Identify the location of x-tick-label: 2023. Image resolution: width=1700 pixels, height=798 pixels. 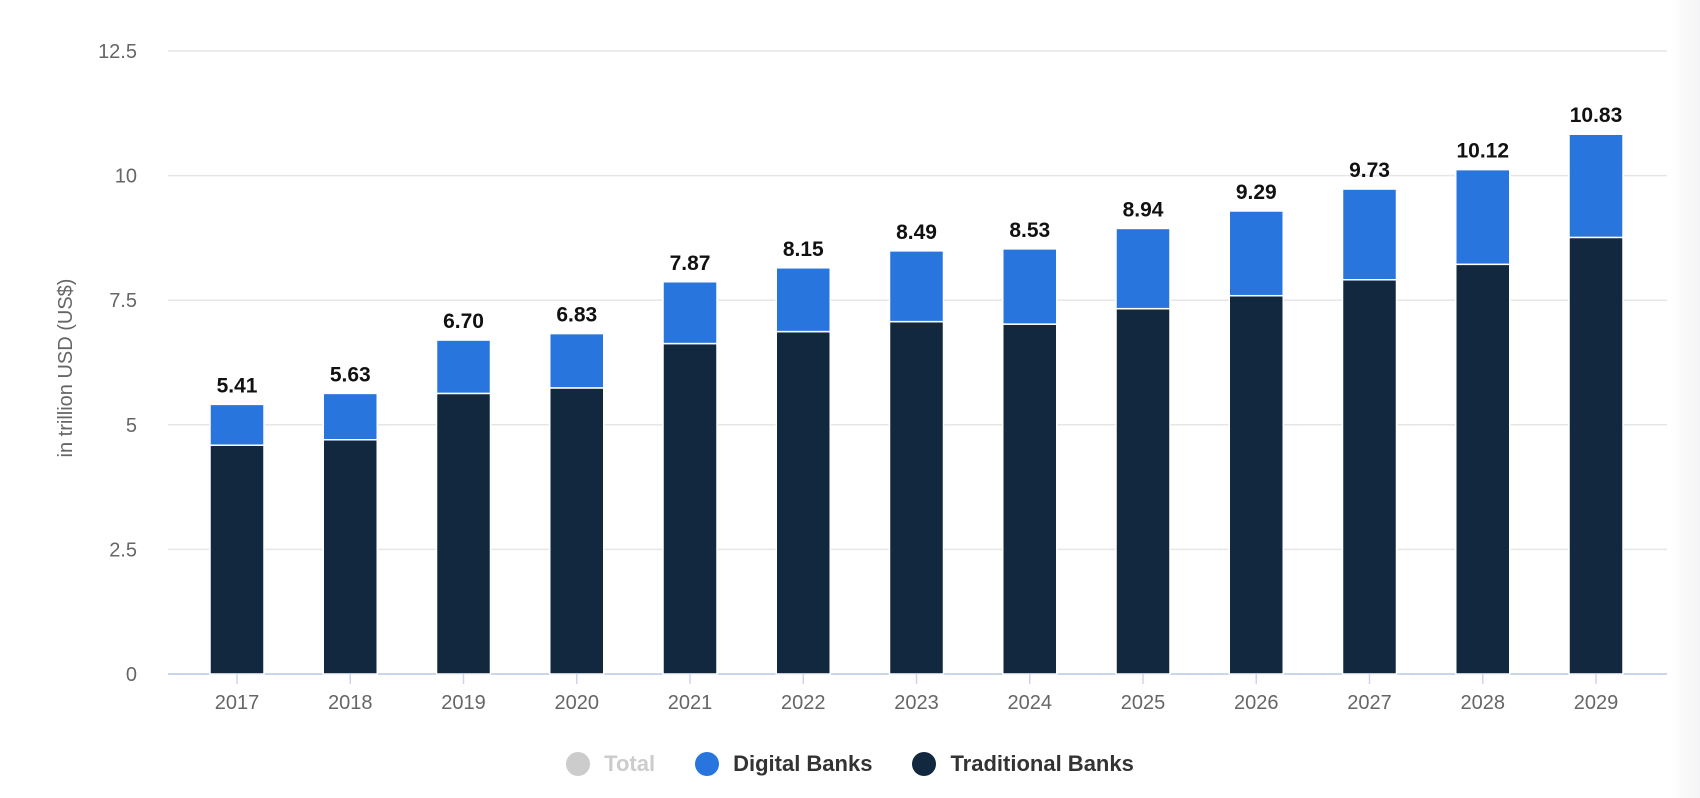
(916, 703).